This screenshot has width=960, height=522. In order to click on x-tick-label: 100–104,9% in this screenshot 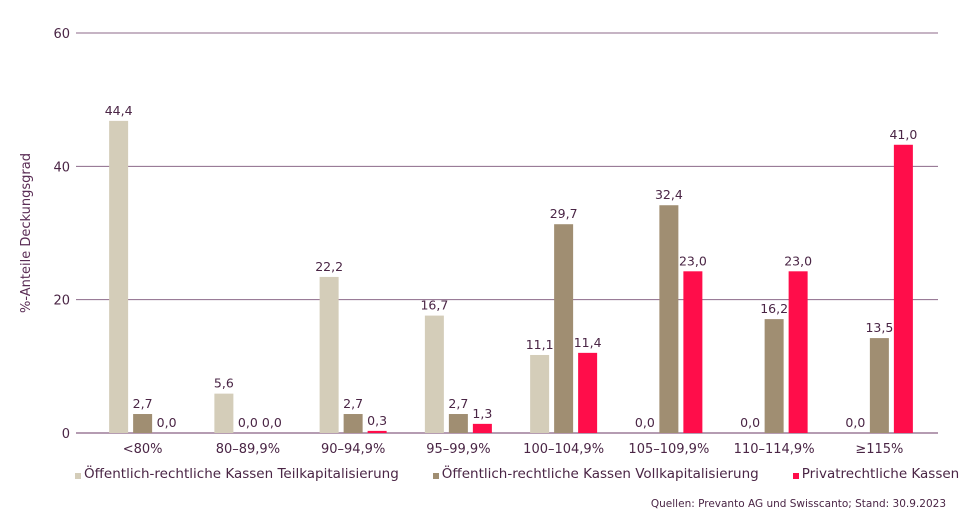, I will do `click(563, 449)`.